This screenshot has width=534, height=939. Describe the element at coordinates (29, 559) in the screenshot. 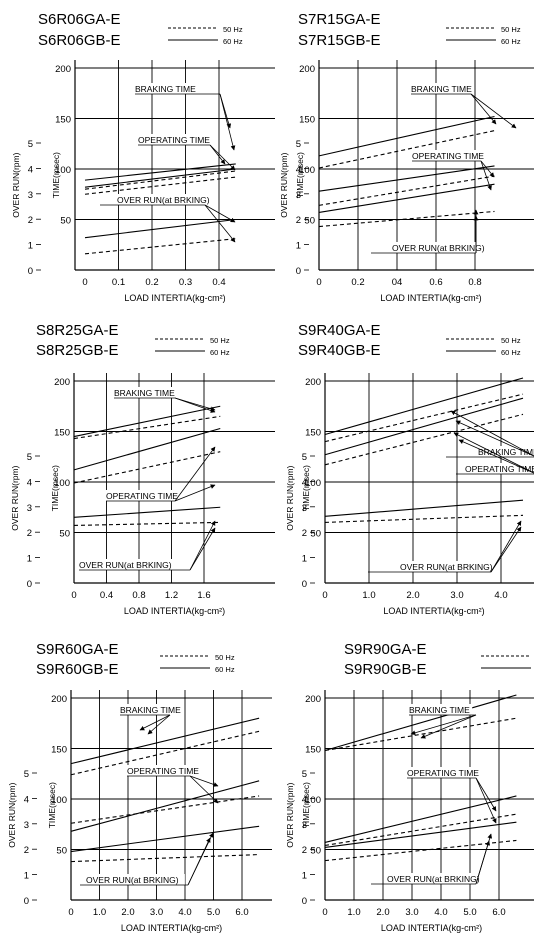

I see `overrun-tick-label: 1` at that location.